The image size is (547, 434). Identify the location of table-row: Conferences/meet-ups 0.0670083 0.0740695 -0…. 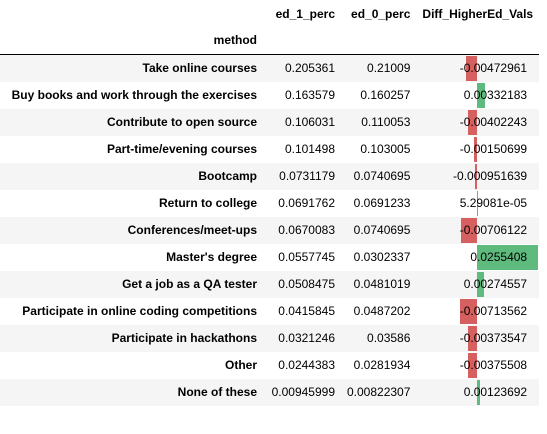
(270, 230).